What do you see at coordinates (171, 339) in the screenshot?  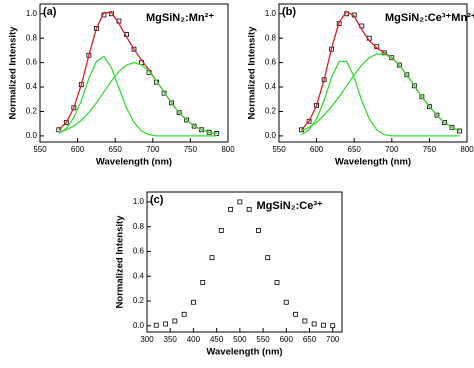 I see `x-tick-label: 350` at bounding box center [171, 339].